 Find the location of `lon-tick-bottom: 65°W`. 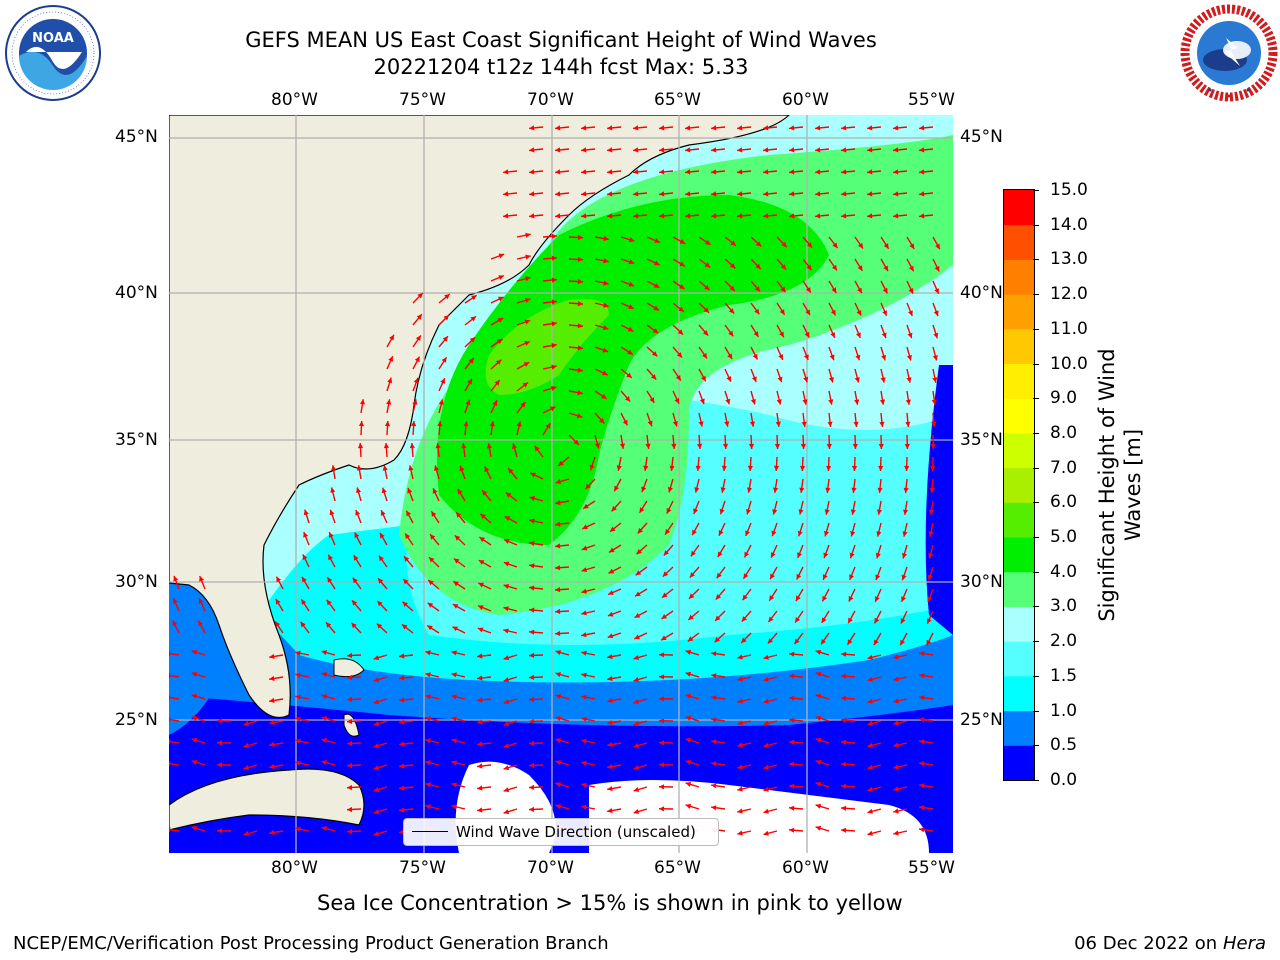

lon-tick-bottom: 65°W is located at coordinates (677, 868).